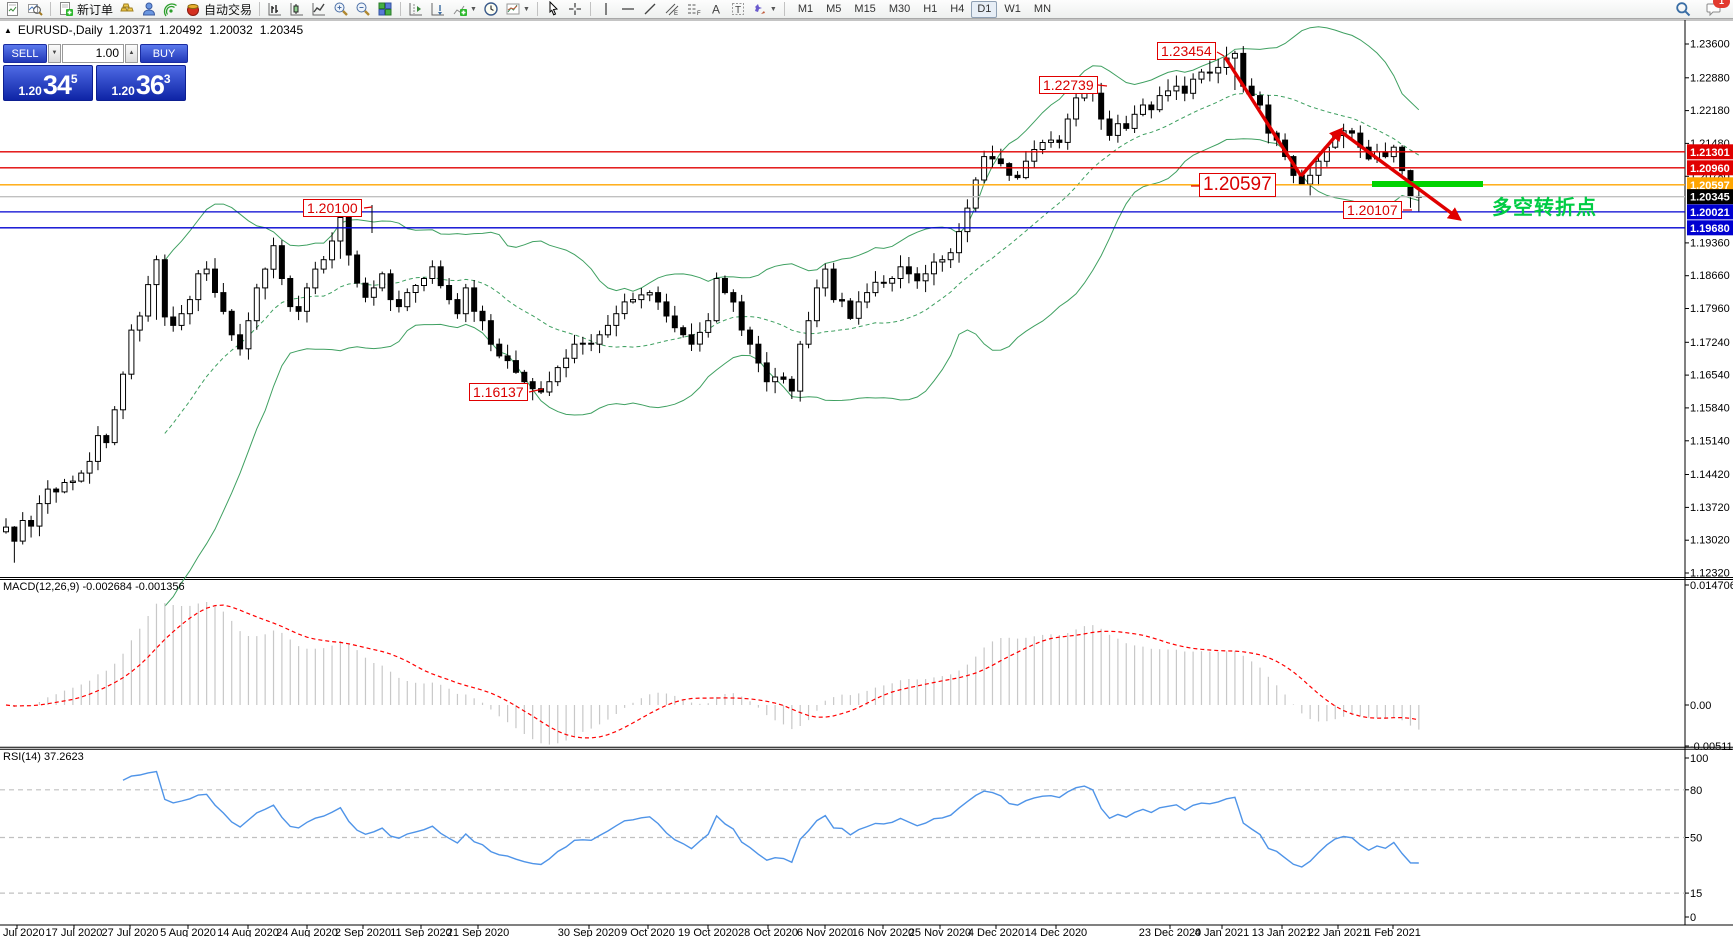 Image resolution: width=1733 pixels, height=937 pixels. What do you see at coordinates (1170, 932) in the screenshot?
I see `svg-text: 23 Dec 2020` at bounding box center [1170, 932].